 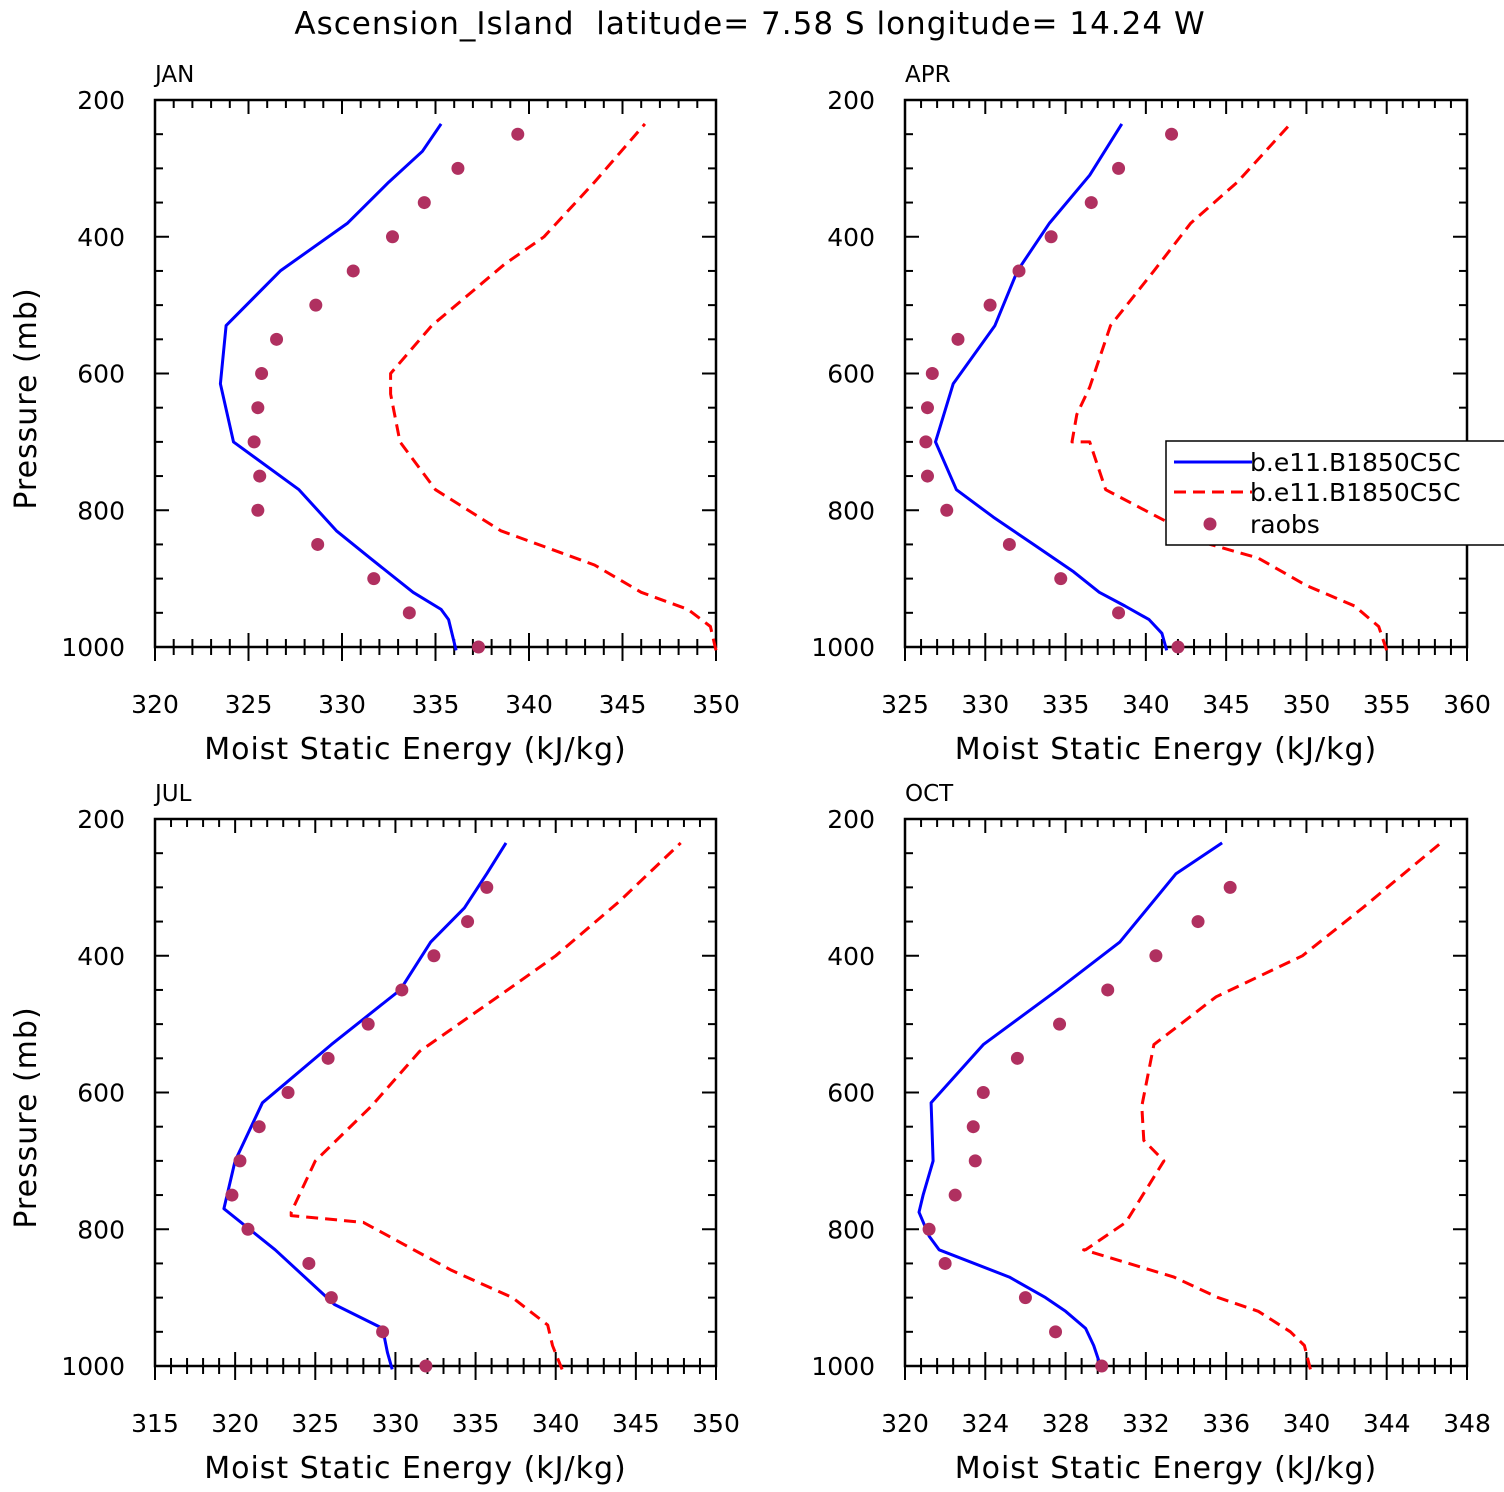 What do you see at coordinates (851, 510) in the screenshot?
I see `y-tick-label: 800` at bounding box center [851, 510].